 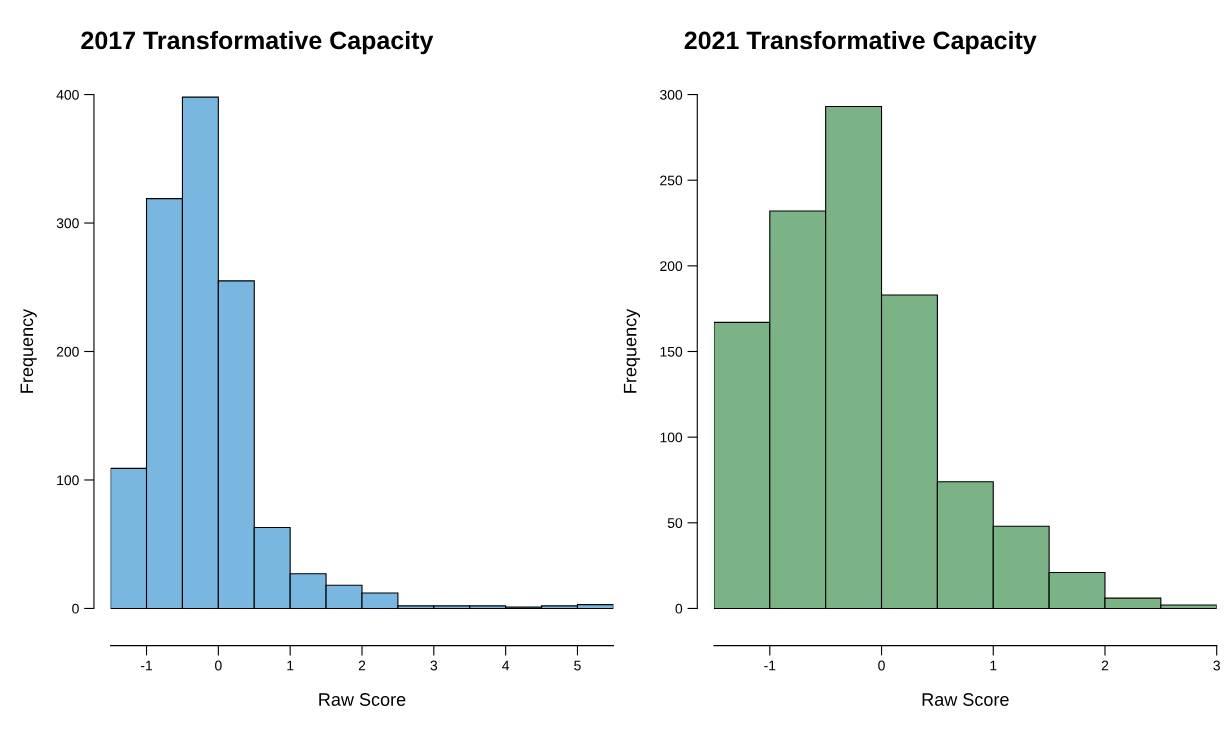 What do you see at coordinates (671, 351) in the screenshot?
I see `y-tick-label: 150` at bounding box center [671, 351].